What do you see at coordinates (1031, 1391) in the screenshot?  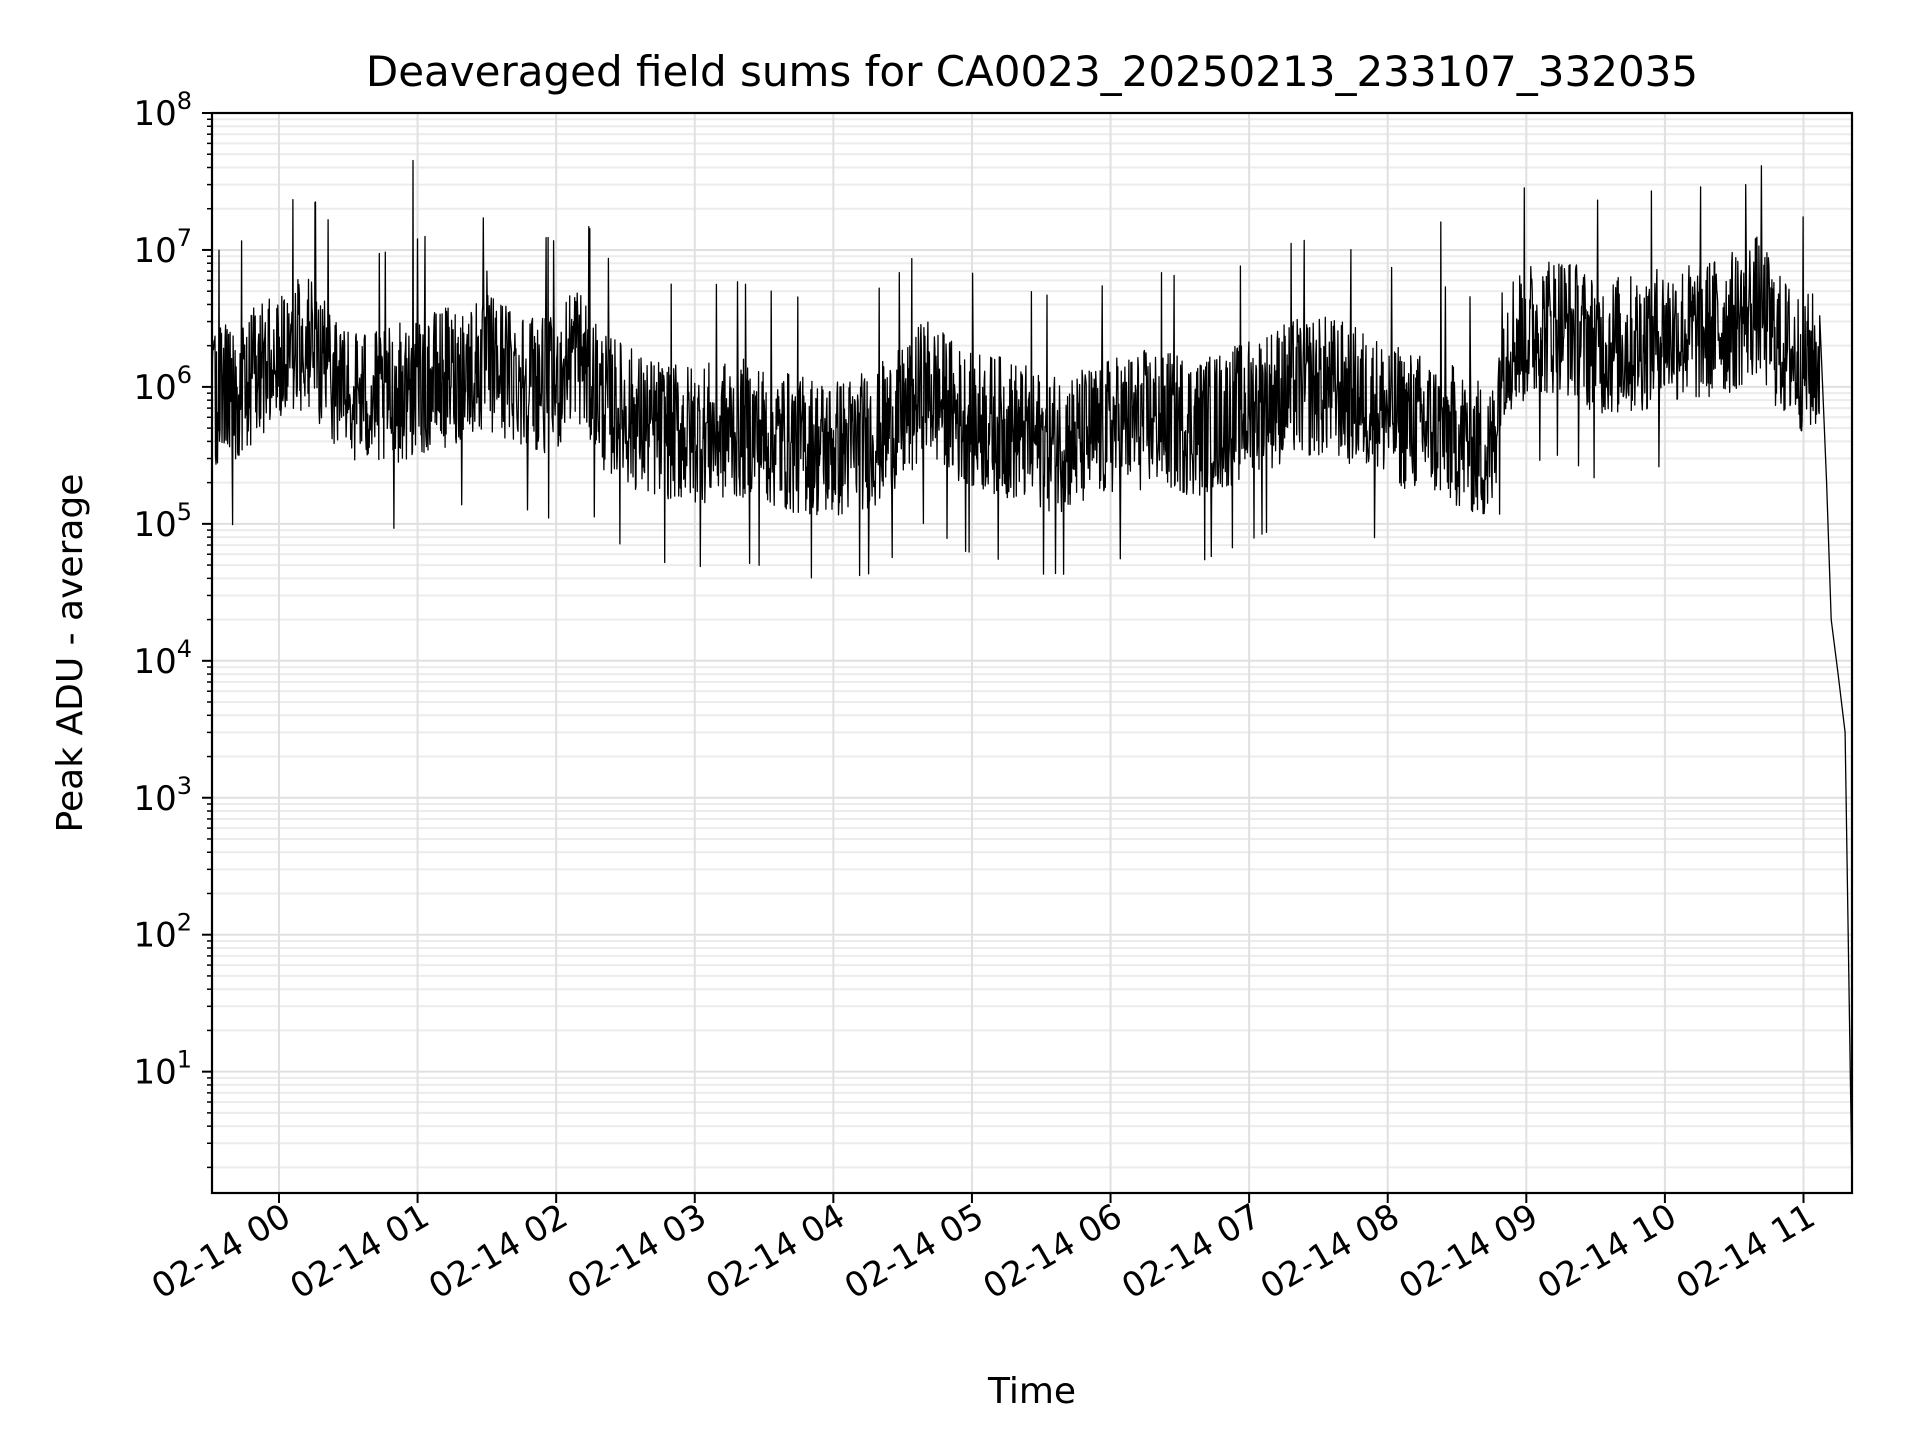 I see `x-axis-label: Time` at bounding box center [1031, 1391].